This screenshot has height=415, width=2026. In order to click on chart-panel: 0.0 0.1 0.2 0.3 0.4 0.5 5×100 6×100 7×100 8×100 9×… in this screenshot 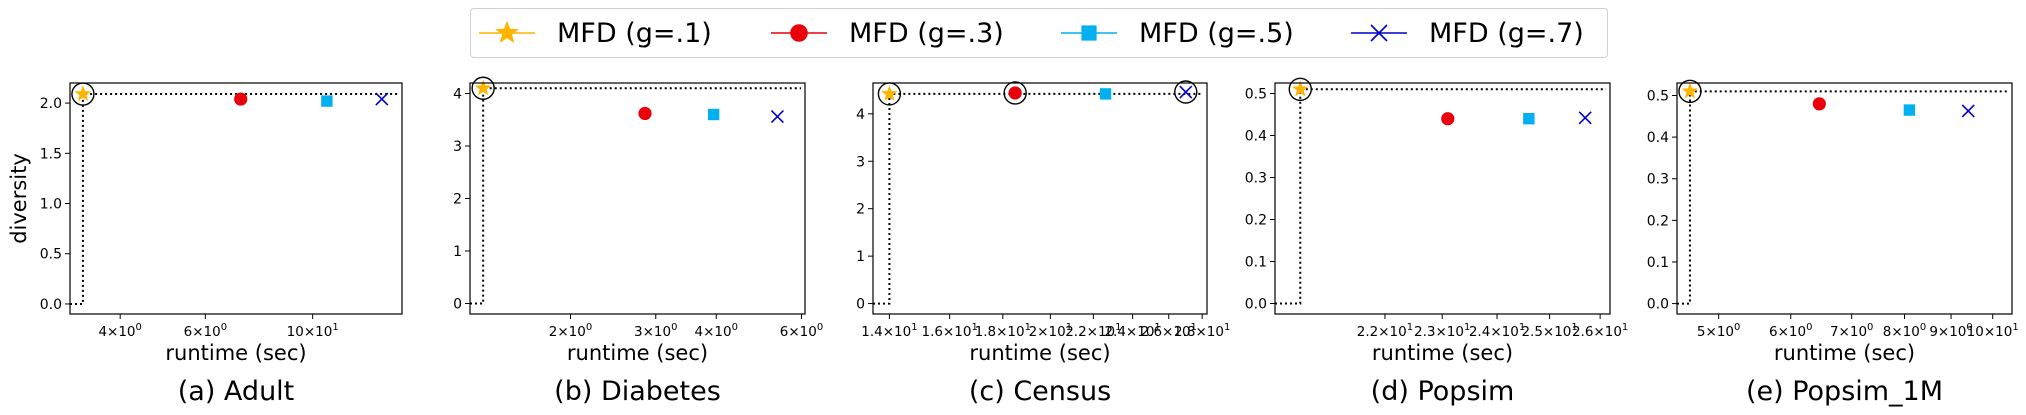, I will do `click(1833, 243)`.